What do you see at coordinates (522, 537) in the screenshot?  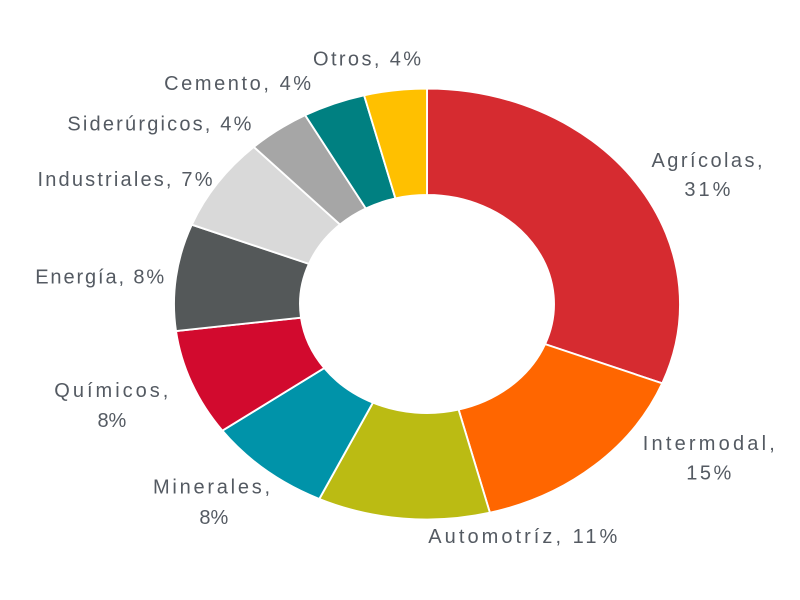 I see `svg-text: Automotríz, 11%` at bounding box center [522, 537].